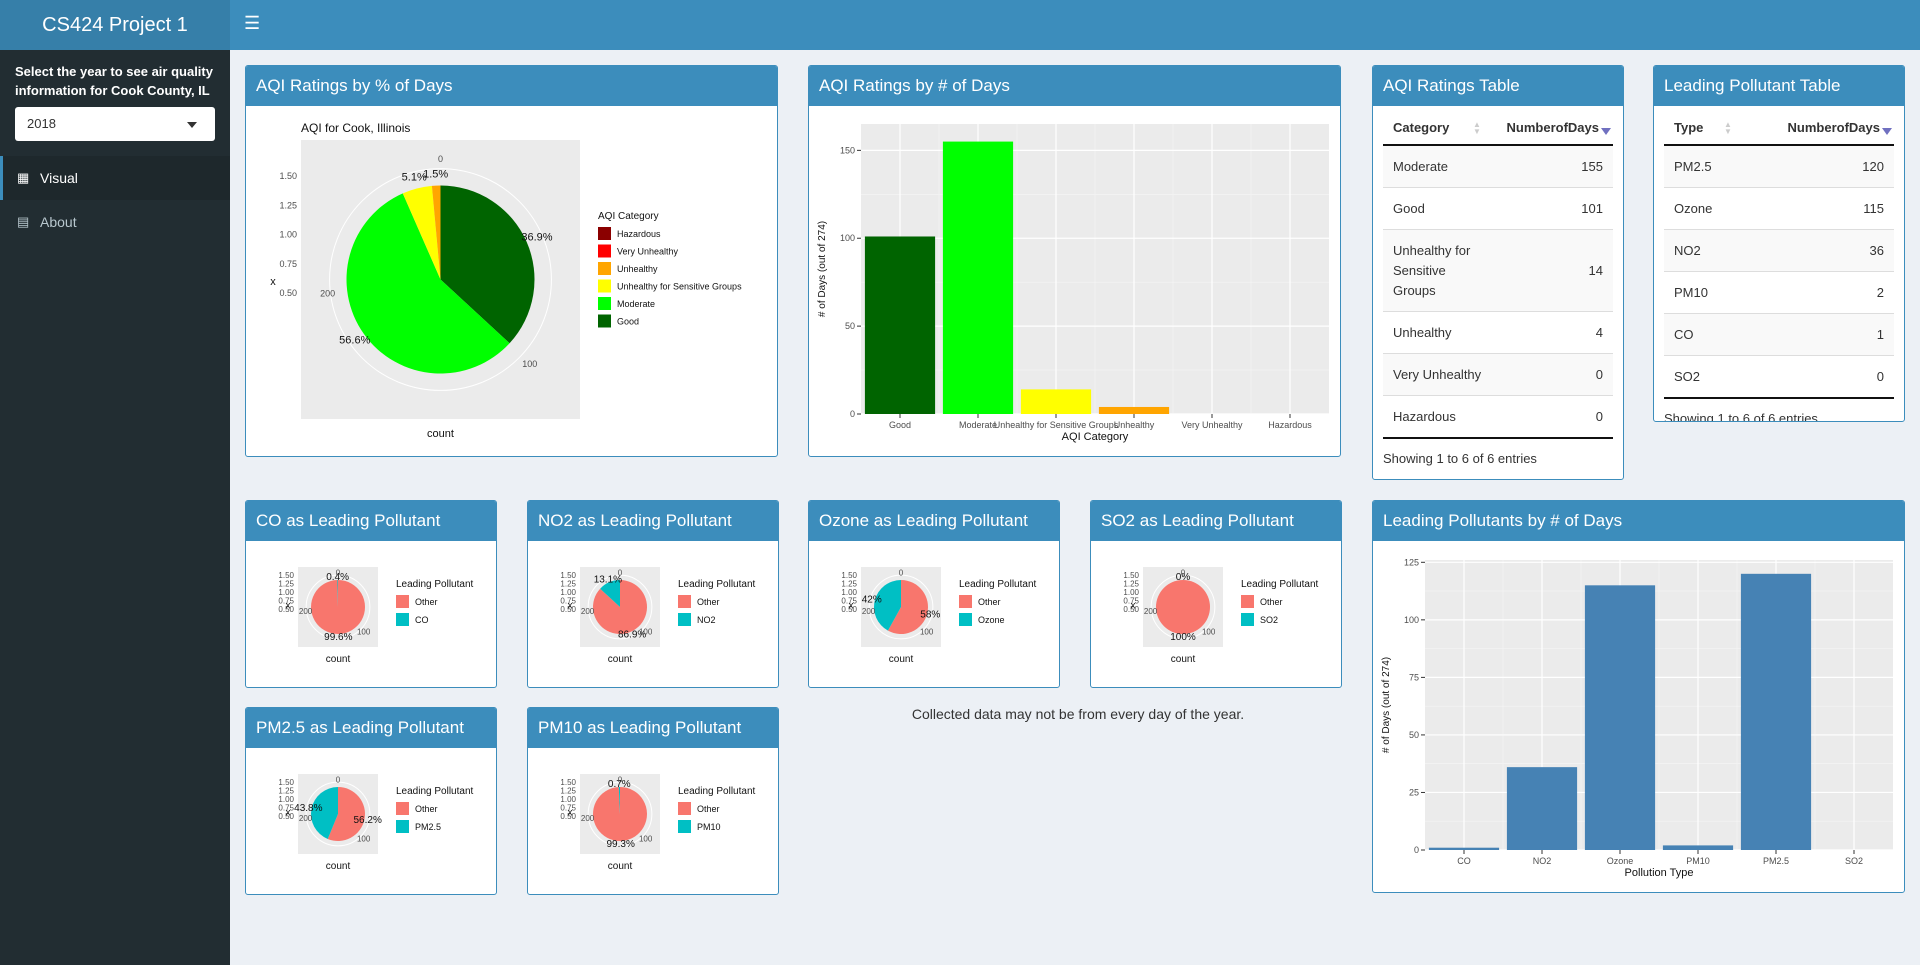 The image size is (1920, 965). Describe the element at coordinates (978, 425) in the screenshot. I see `x-tick-label: Moderate` at that location.